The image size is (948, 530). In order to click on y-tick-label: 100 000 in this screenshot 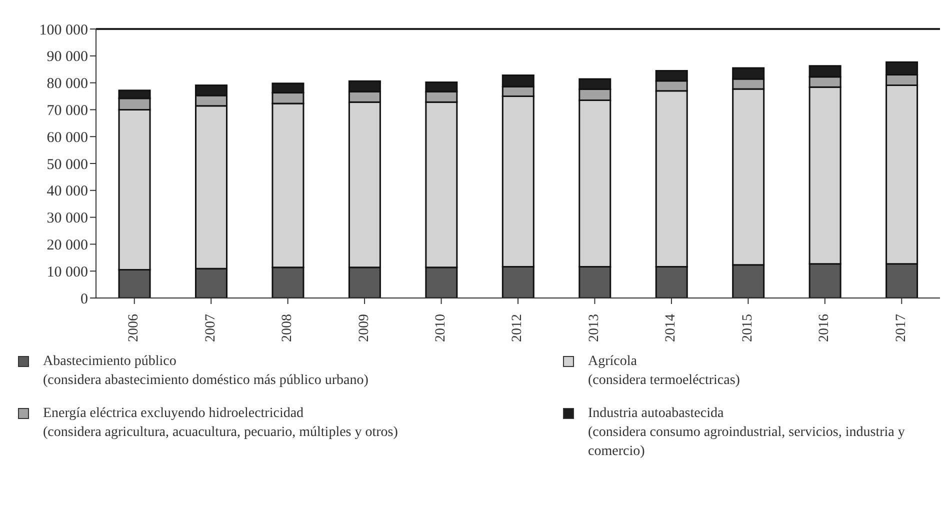, I will do `click(63, 30)`.